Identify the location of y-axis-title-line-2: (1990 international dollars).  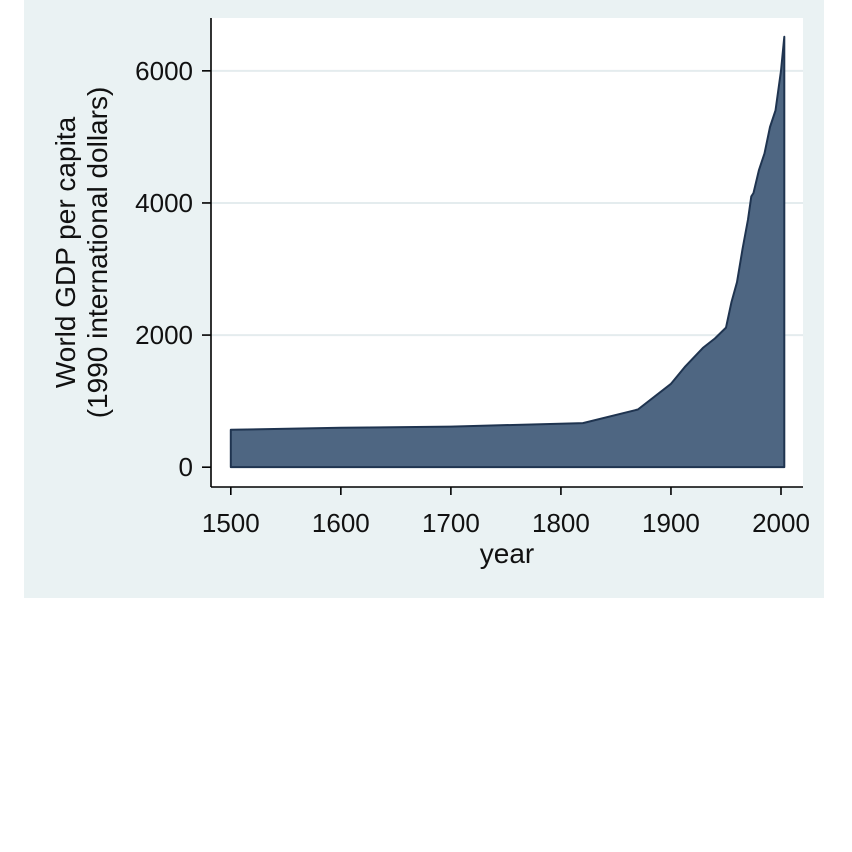
(97, 253).